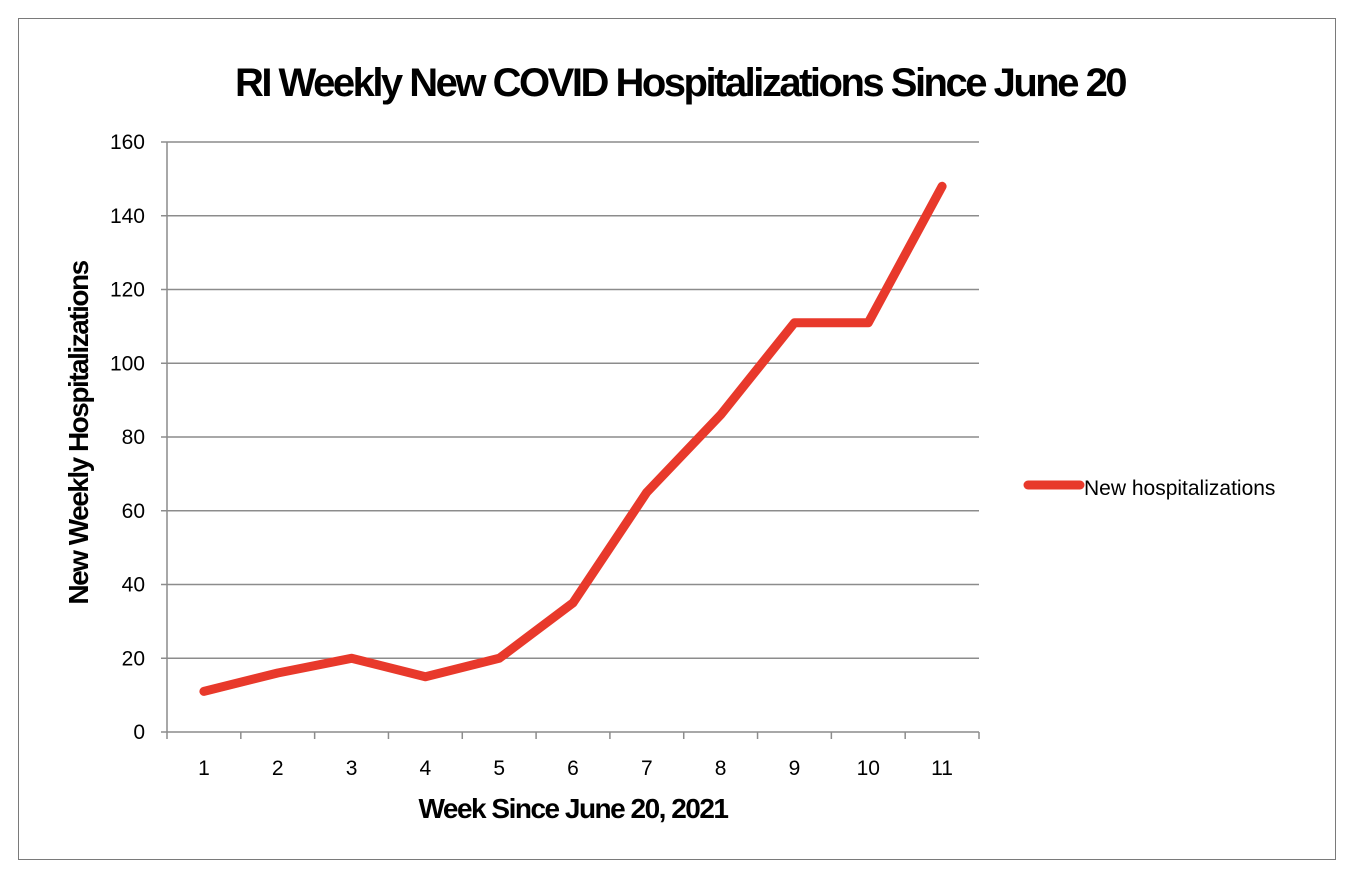 Image resolution: width=1358 pixels, height=882 pixels. I want to click on x-tick-label: 3, so click(352, 768).